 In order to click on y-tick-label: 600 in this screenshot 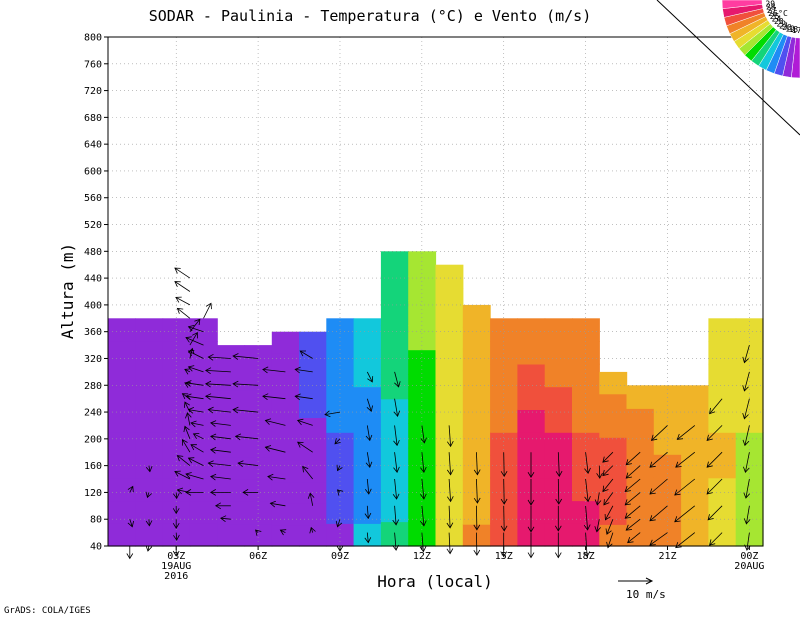, I will do `click(93, 171)`.